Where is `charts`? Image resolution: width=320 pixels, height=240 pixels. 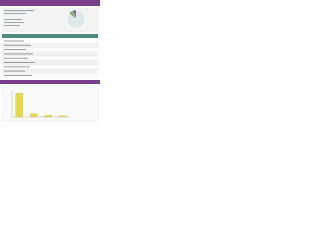 charts is located at coordinates (48, 63).